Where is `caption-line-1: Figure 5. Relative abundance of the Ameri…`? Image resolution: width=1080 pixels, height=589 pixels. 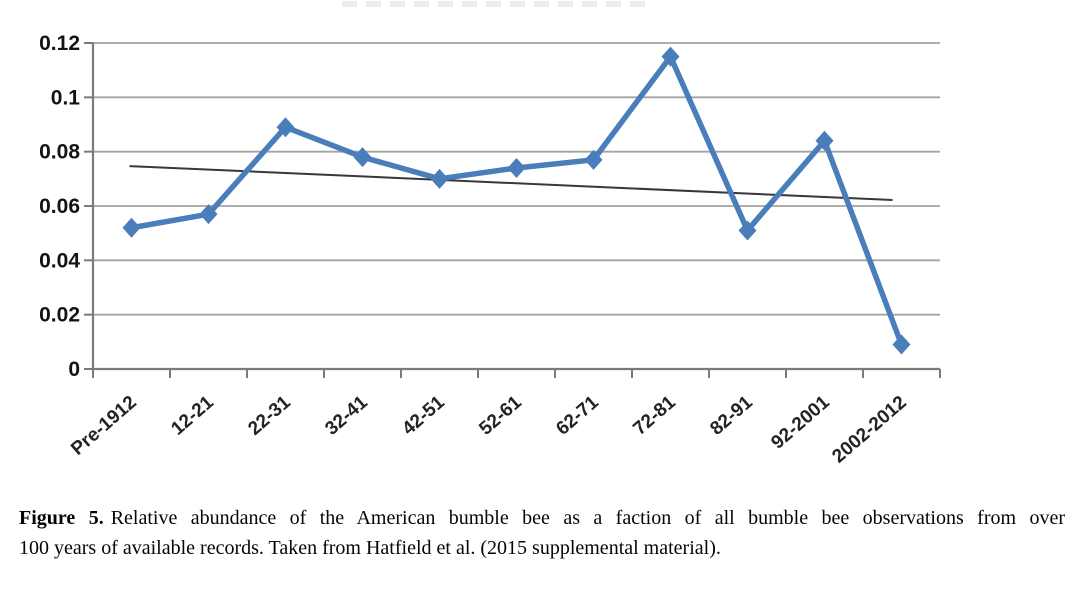
caption-line-1: Figure 5. Relative abundance of the Ameri… is located at coordinates (542, 518).